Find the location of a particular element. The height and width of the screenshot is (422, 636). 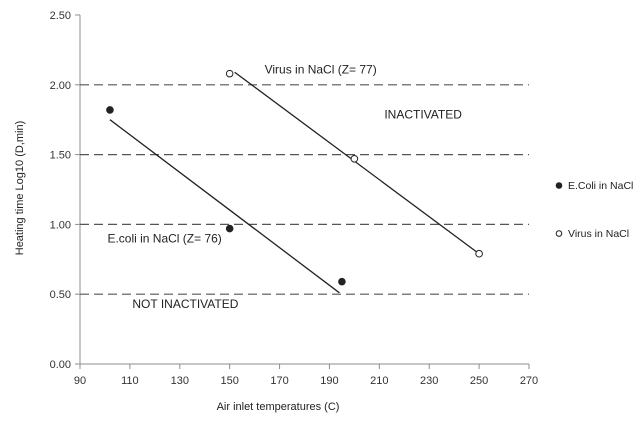

y-tick-label: 1.00 is located at coordinates (60, 225).